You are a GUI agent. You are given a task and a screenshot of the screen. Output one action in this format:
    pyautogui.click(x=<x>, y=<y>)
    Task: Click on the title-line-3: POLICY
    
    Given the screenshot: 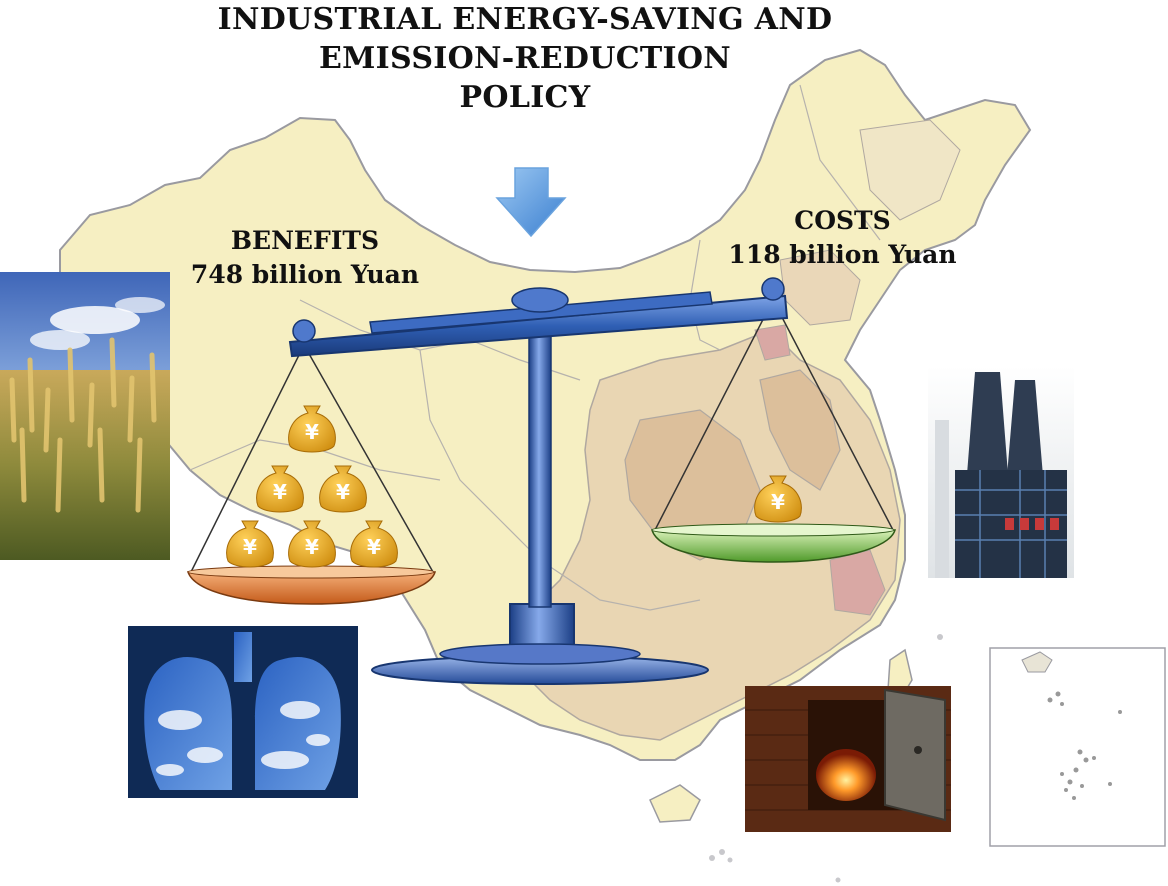 What is the action you would take?
    pyautogui.click(x=525, y=97)
    